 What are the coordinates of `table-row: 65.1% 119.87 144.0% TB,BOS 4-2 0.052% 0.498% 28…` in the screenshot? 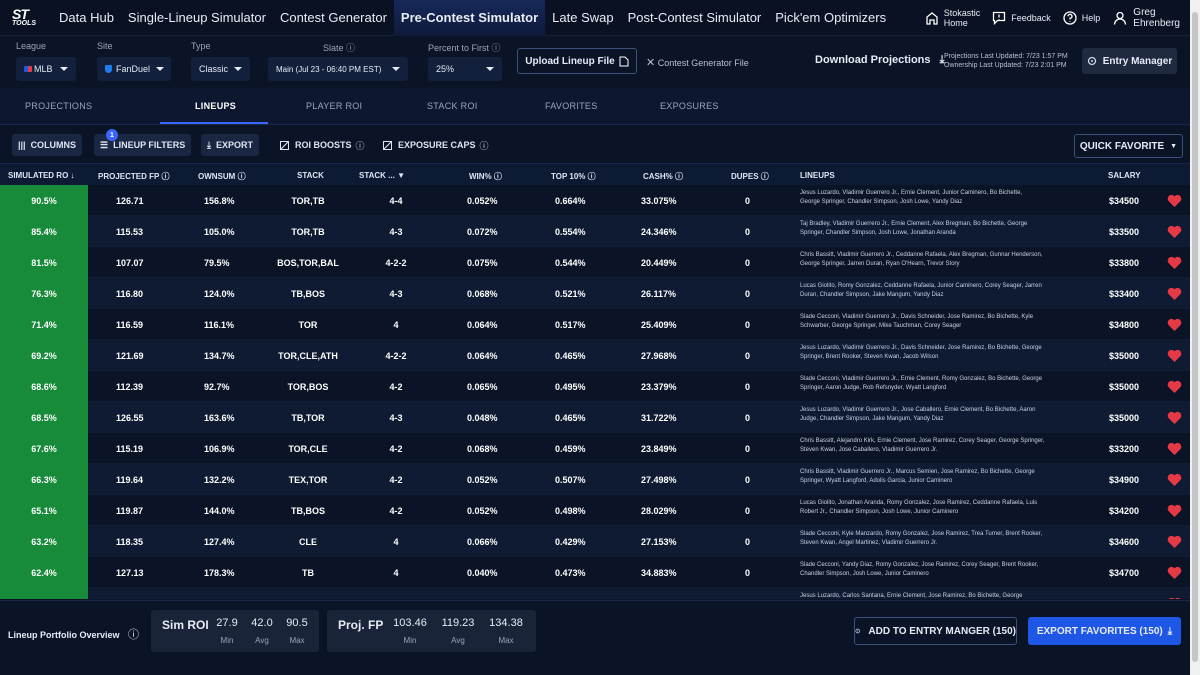 It's located at (595, 510).